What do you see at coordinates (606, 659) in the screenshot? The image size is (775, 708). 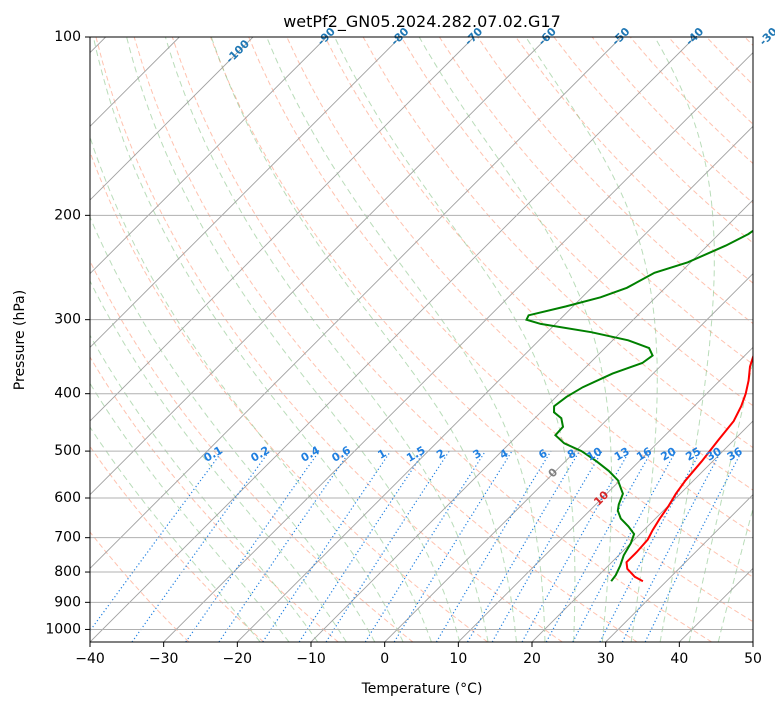 I see `x-tick-label: 30` at bounding box center [606, 659].